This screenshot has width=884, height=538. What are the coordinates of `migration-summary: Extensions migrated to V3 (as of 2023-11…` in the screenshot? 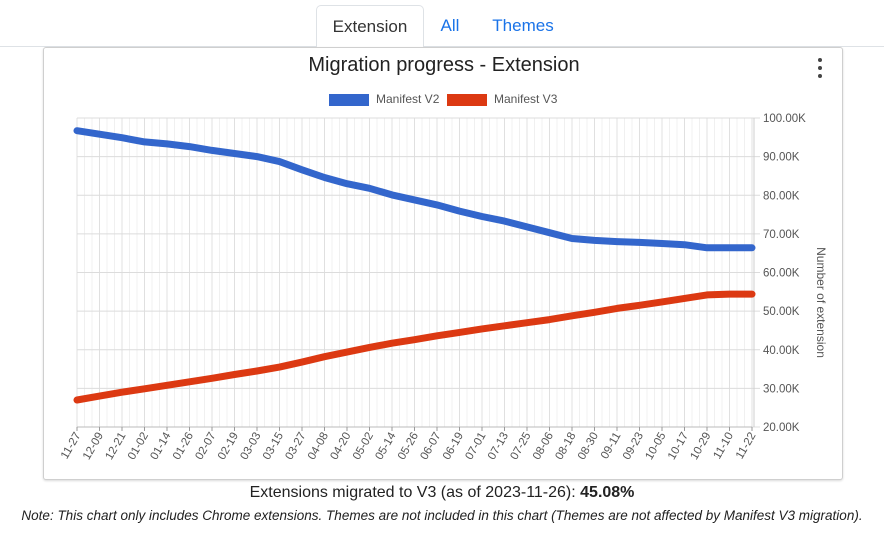 It's located at (442, 493).